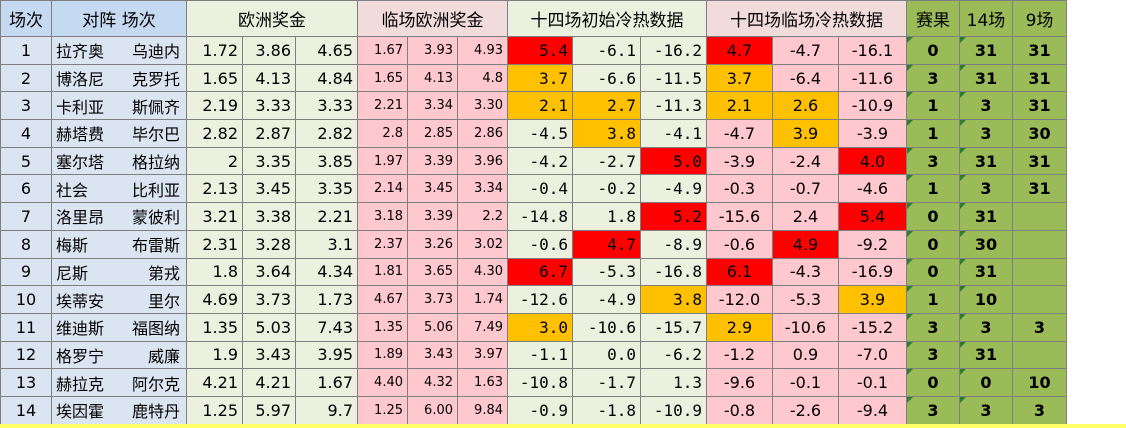 The image size is (1126, 428). I want to click on euro-late-odds-cell: 3.02, so click(482, 244).